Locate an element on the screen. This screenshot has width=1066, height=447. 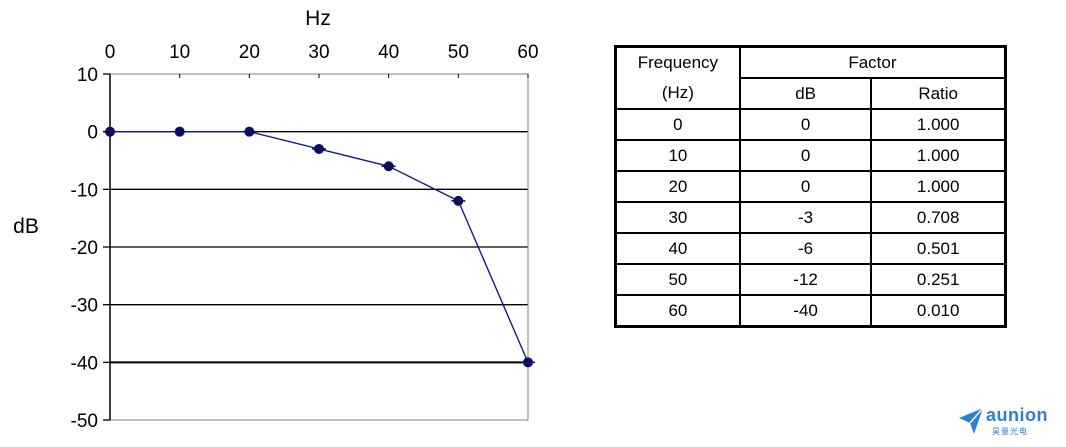
x-axis-title: Hz is located at coordinates (318, 18).